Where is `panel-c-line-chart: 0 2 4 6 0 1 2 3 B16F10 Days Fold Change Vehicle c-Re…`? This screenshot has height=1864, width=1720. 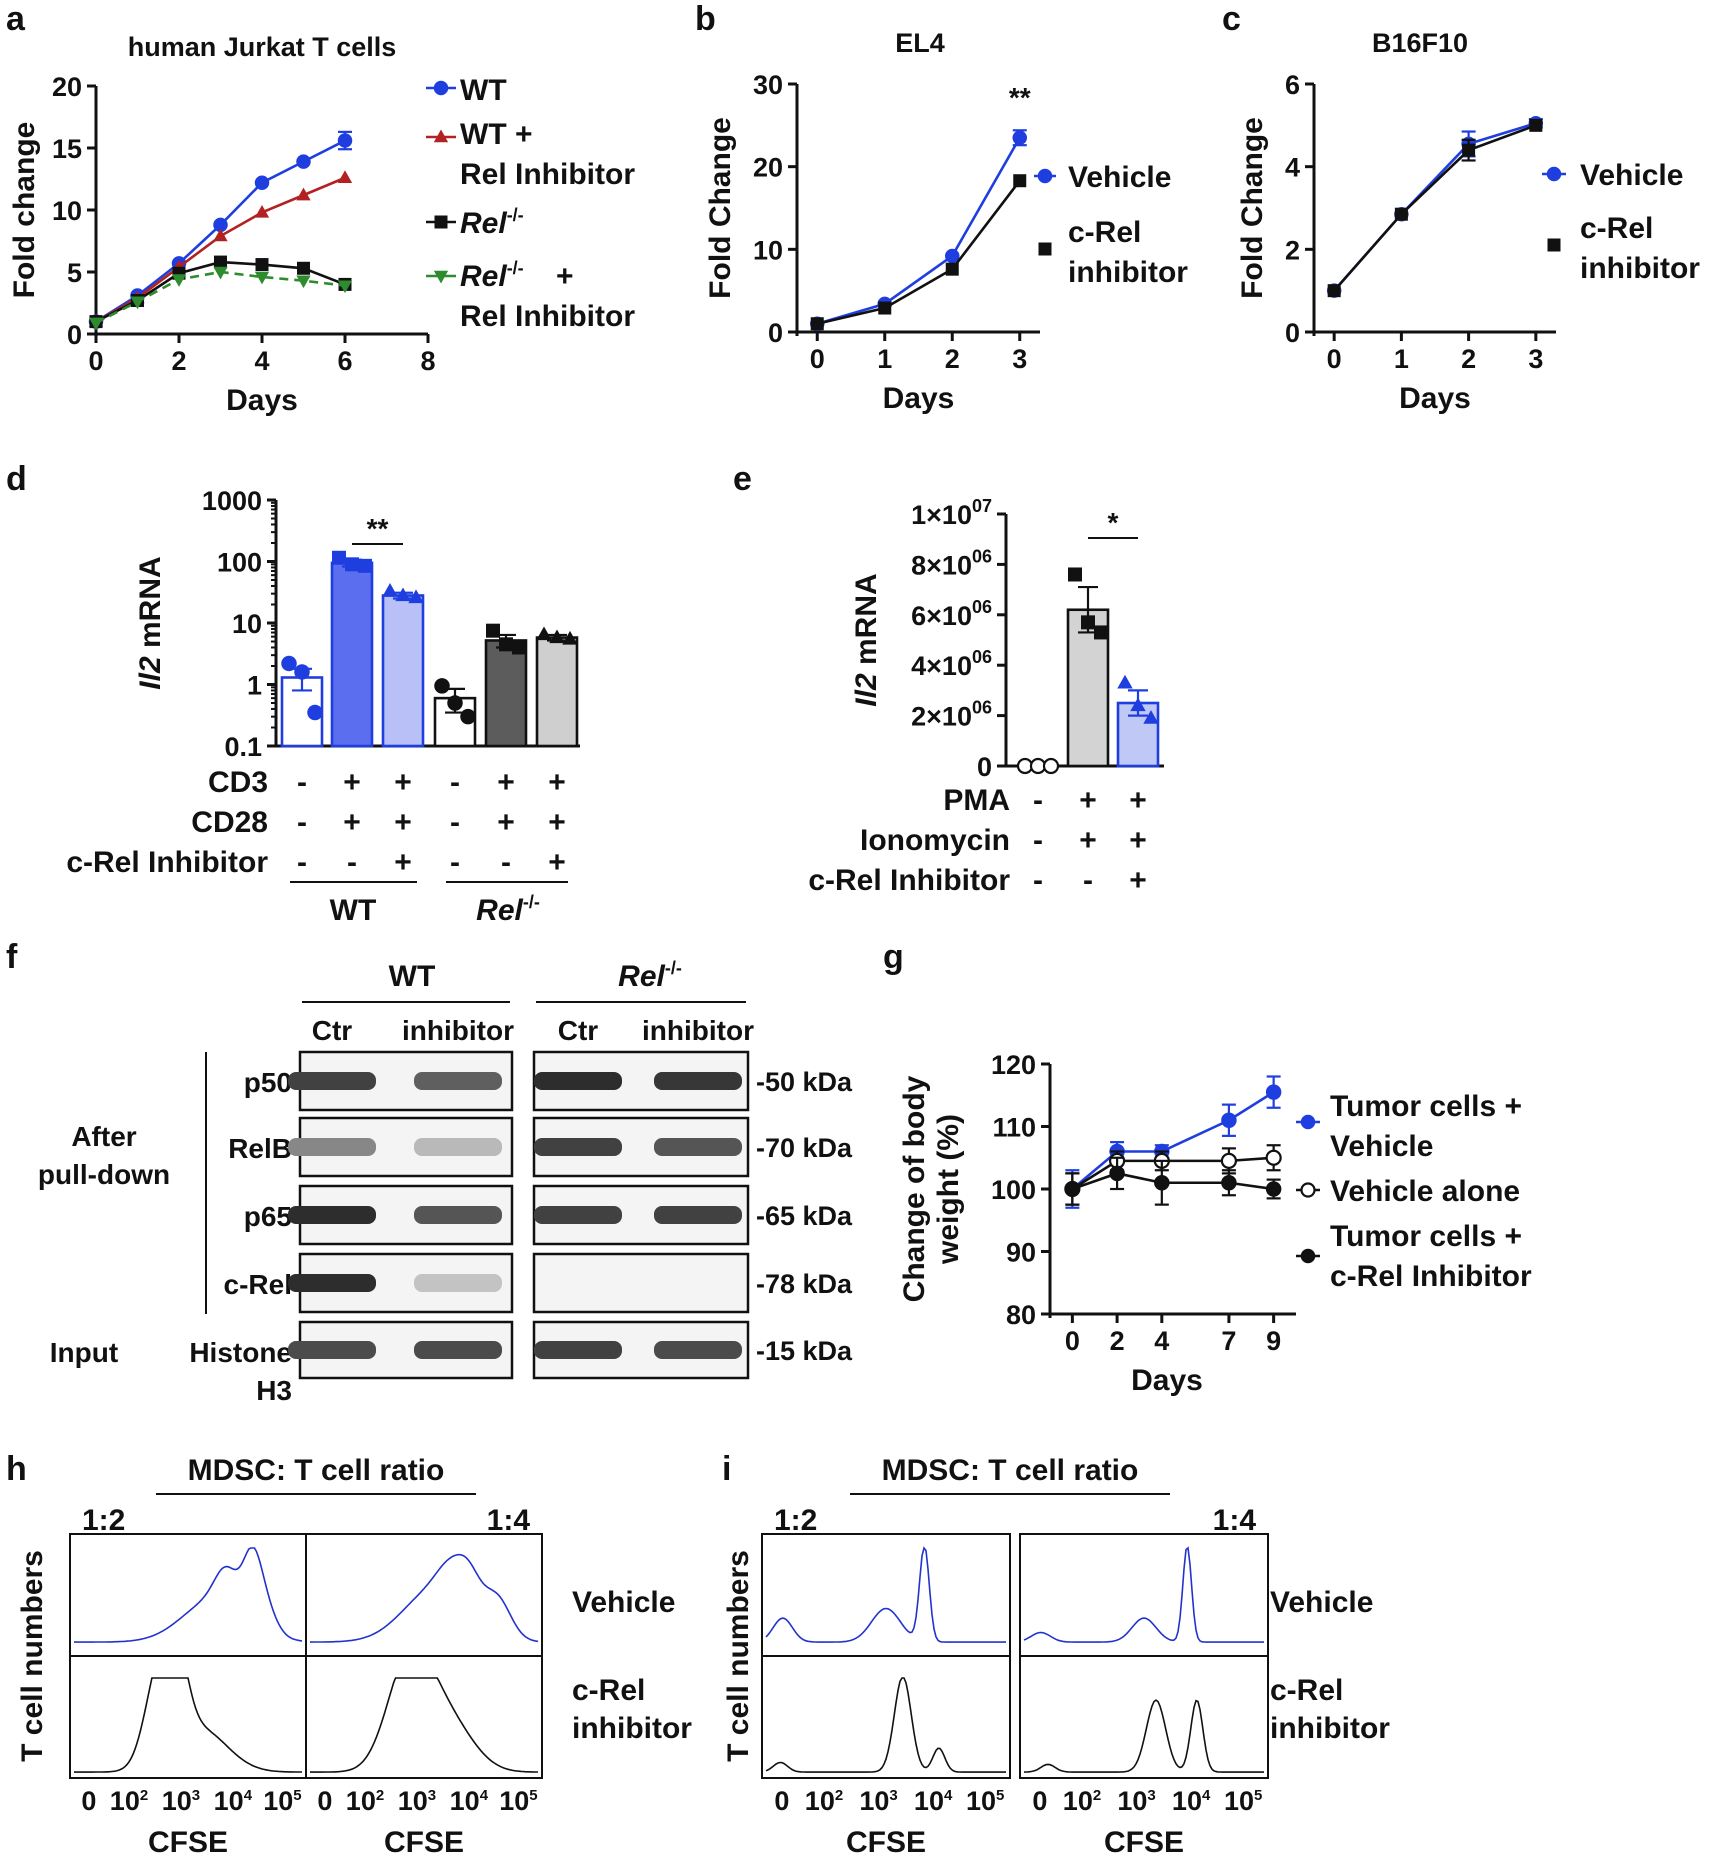
panel-c-line-chart: 0 2 4 6 0 1 2 3 B16F10 Days Fold Change Vehicle c-Re… is located at coordinates (1468, 221).